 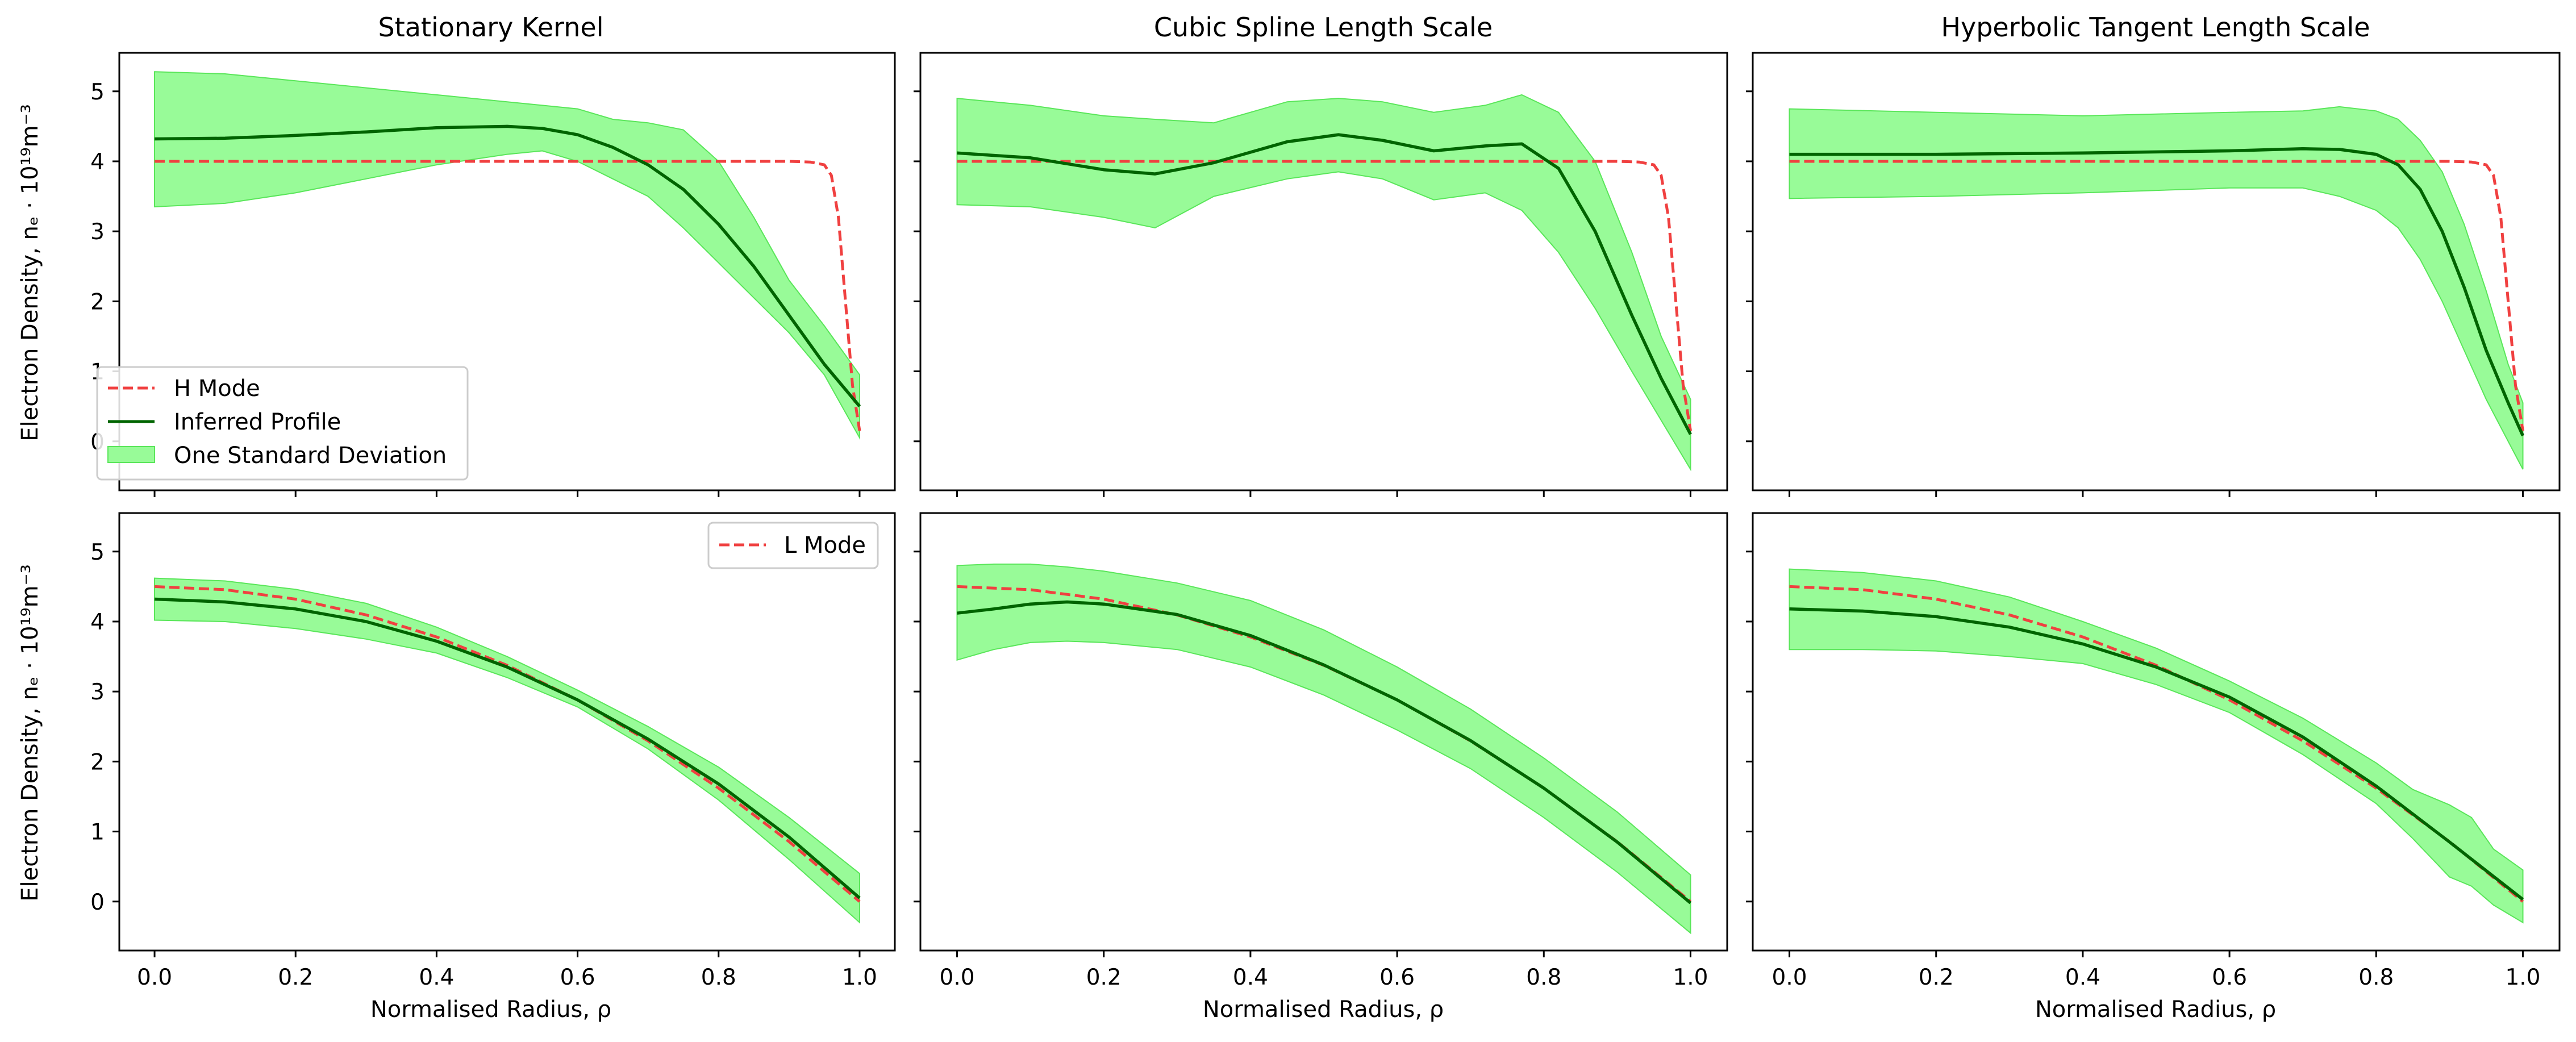 What do you see at coordinates (1323, 27) in the screenshot?
I see `panel-title-cubic-spline: Cubic Spline Length Scale` at bounding box center [1323, 27].